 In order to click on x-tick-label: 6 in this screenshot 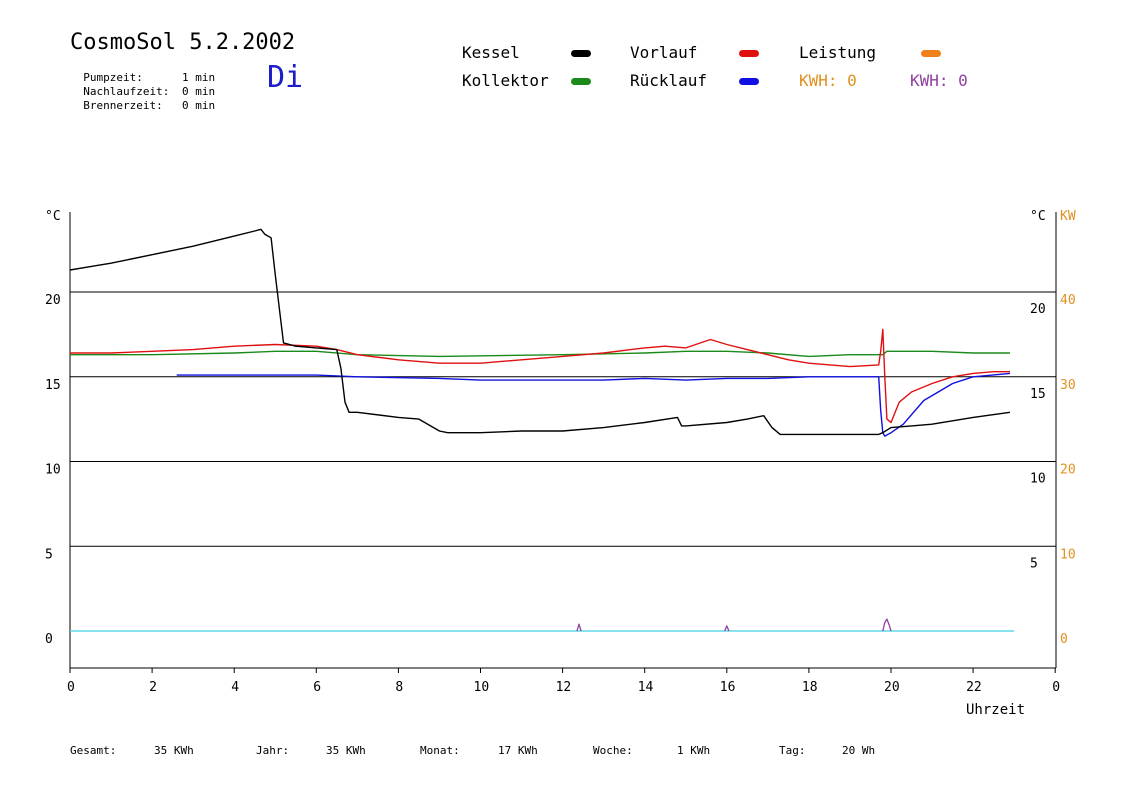, I will do `click(317, 687)`.